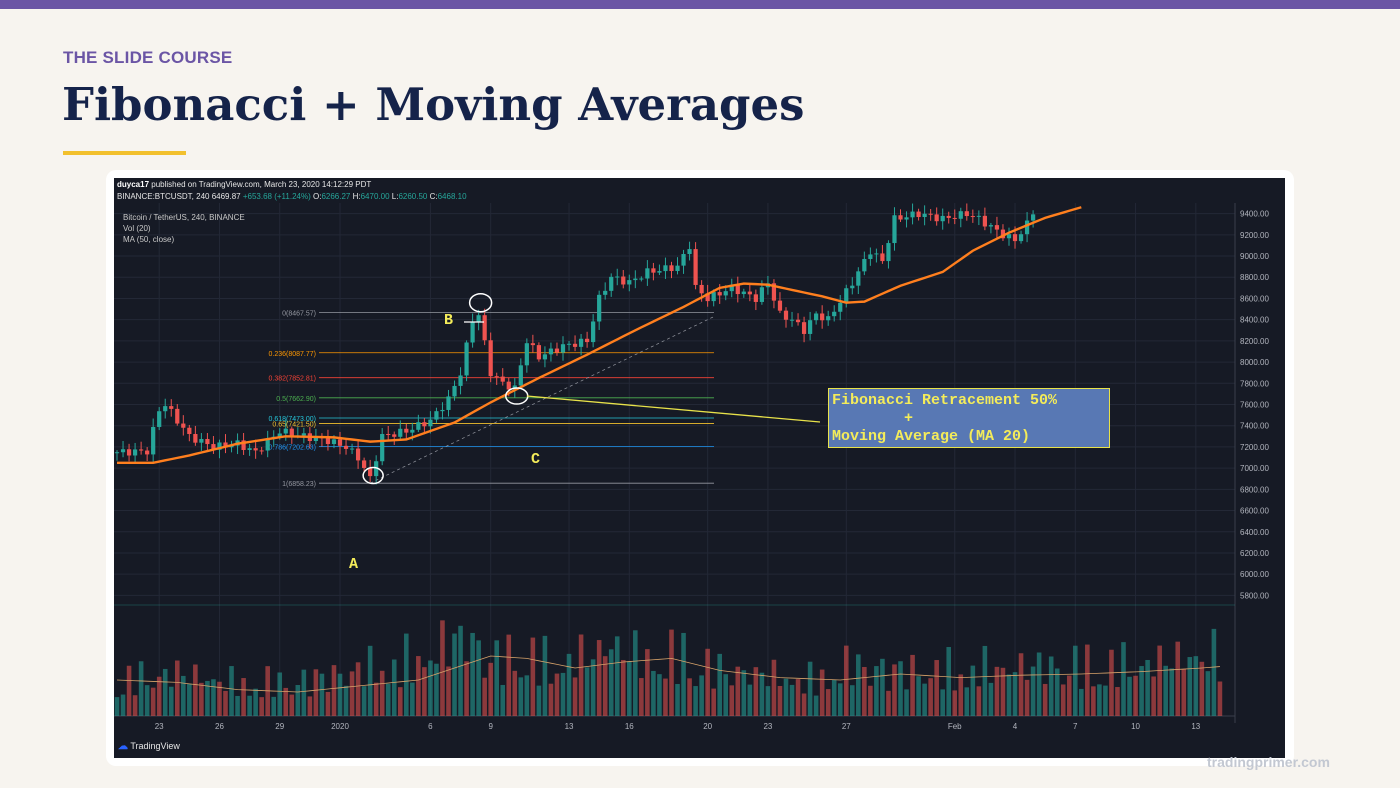 The image size is (1400, 788). Describe the element at coordinates (1254, 383) in the screenshot. I see `y-tick-label: 7800.00` at that location.